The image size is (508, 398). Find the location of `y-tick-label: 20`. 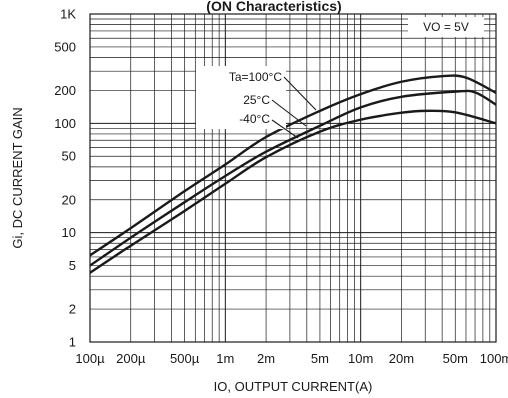

y-tick-label: 20 is located at coordinates (69, 199).